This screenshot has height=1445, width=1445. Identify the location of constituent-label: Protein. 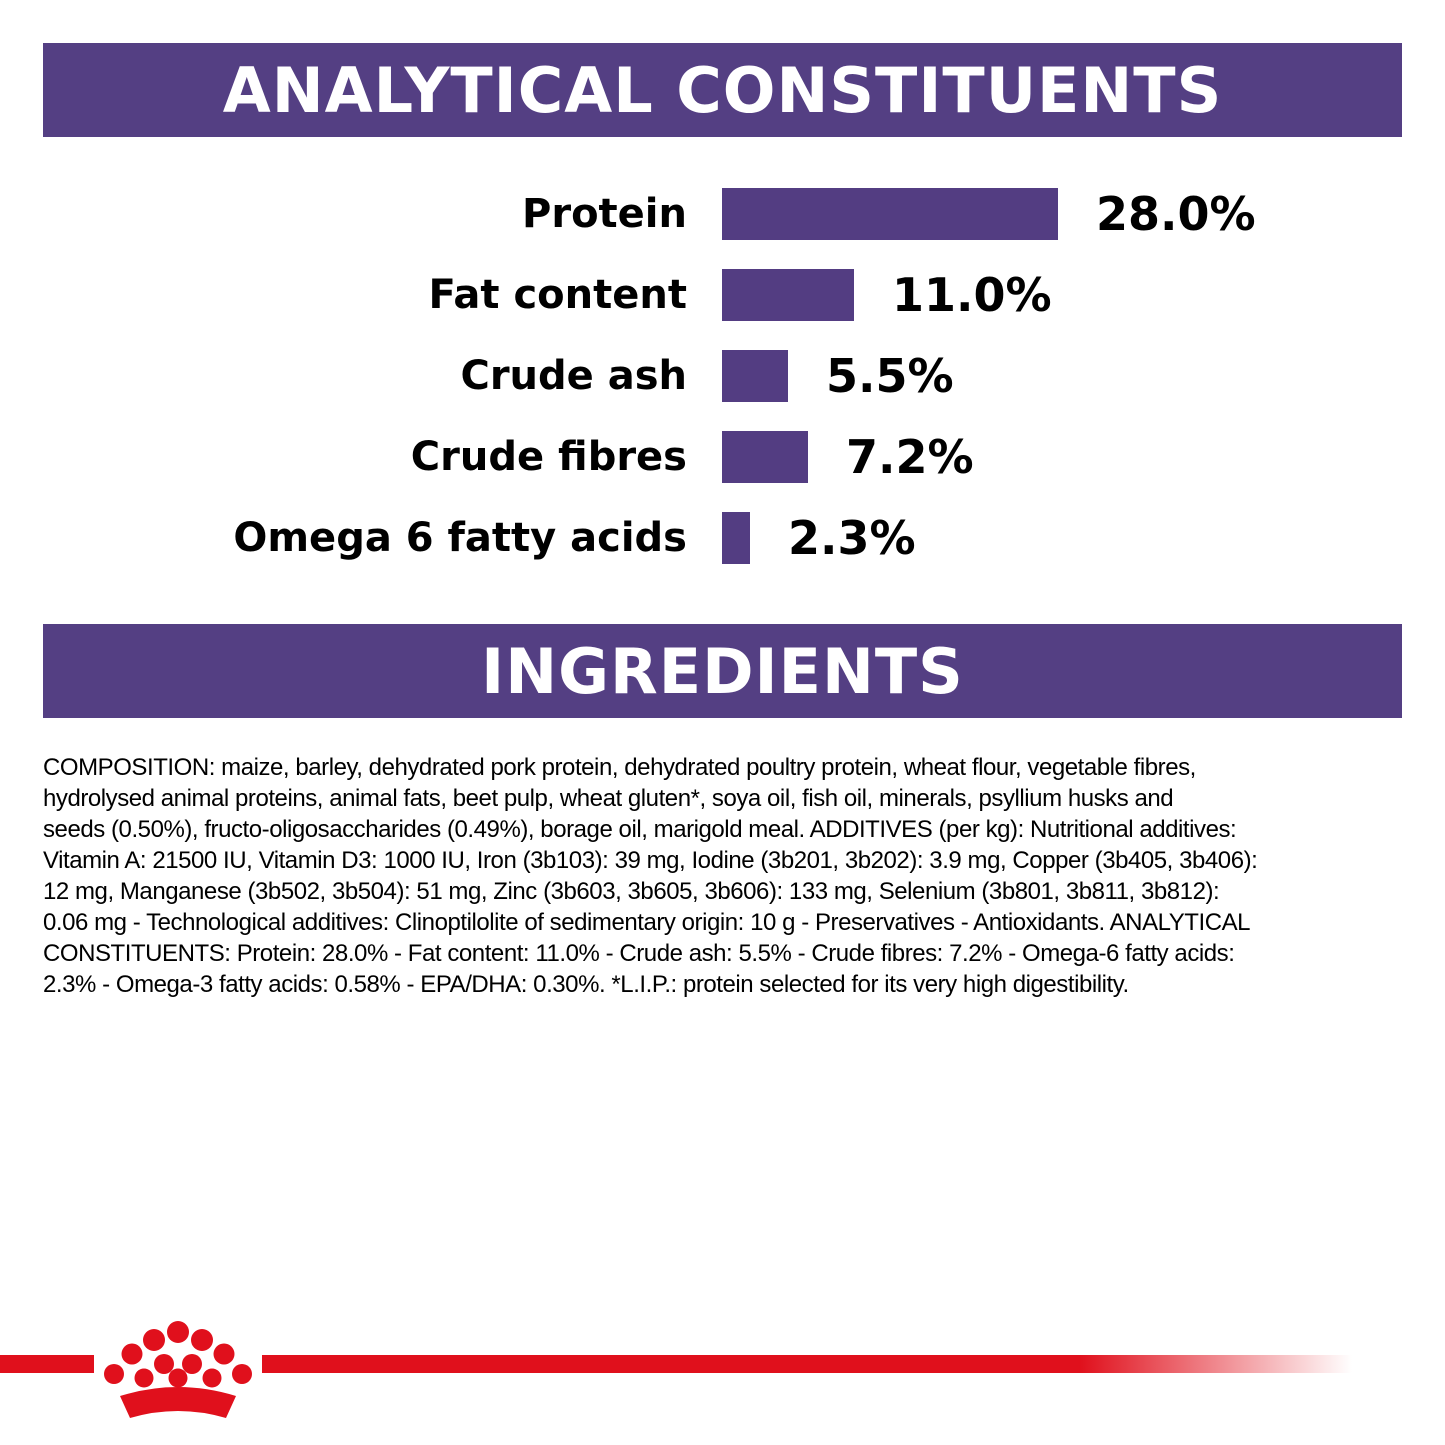
(604, 214).